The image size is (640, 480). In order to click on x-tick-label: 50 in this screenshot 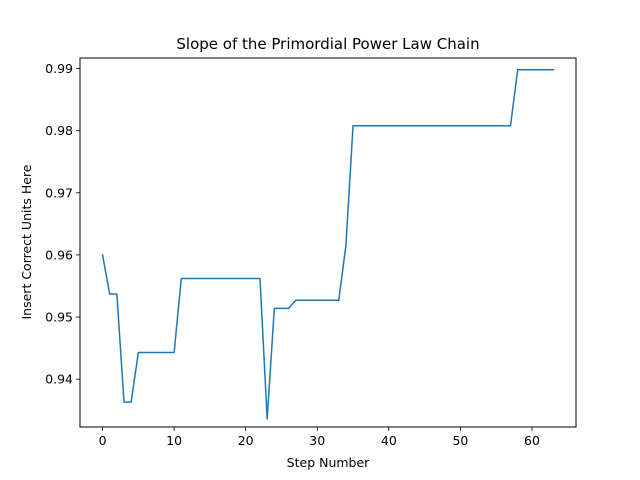, I will do `click(460, 440)`.